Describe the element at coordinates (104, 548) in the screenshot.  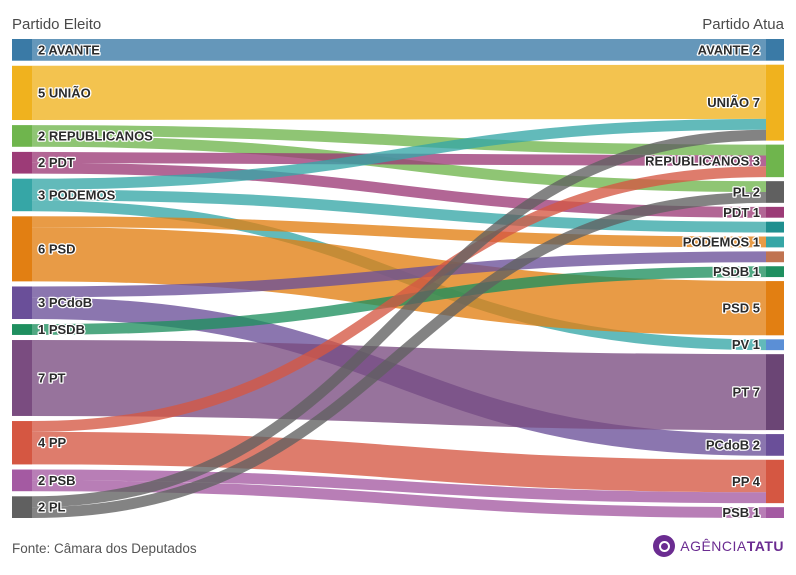
I see `source-note: Fonte: Câmara dos Deputados` at that location.